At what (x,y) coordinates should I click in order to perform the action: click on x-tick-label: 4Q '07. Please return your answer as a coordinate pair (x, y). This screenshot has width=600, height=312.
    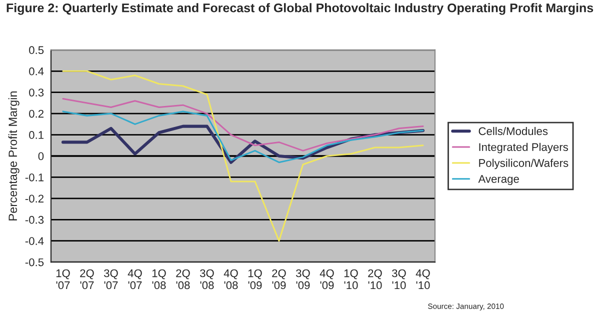
    Looking at the image, I should click on (135, 279).